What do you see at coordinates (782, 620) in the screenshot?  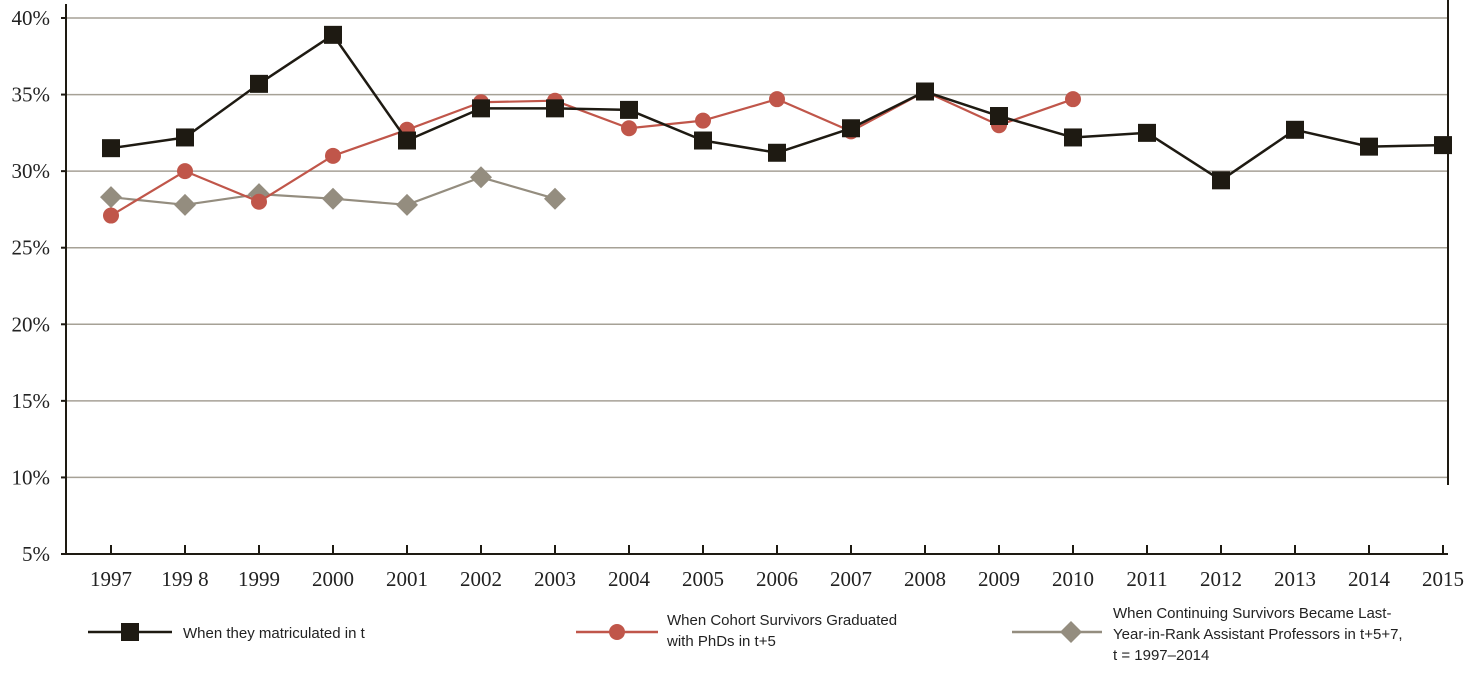 I see `legend-label: When Cohort Survivors Graduated` at bounding box center [782, 620].